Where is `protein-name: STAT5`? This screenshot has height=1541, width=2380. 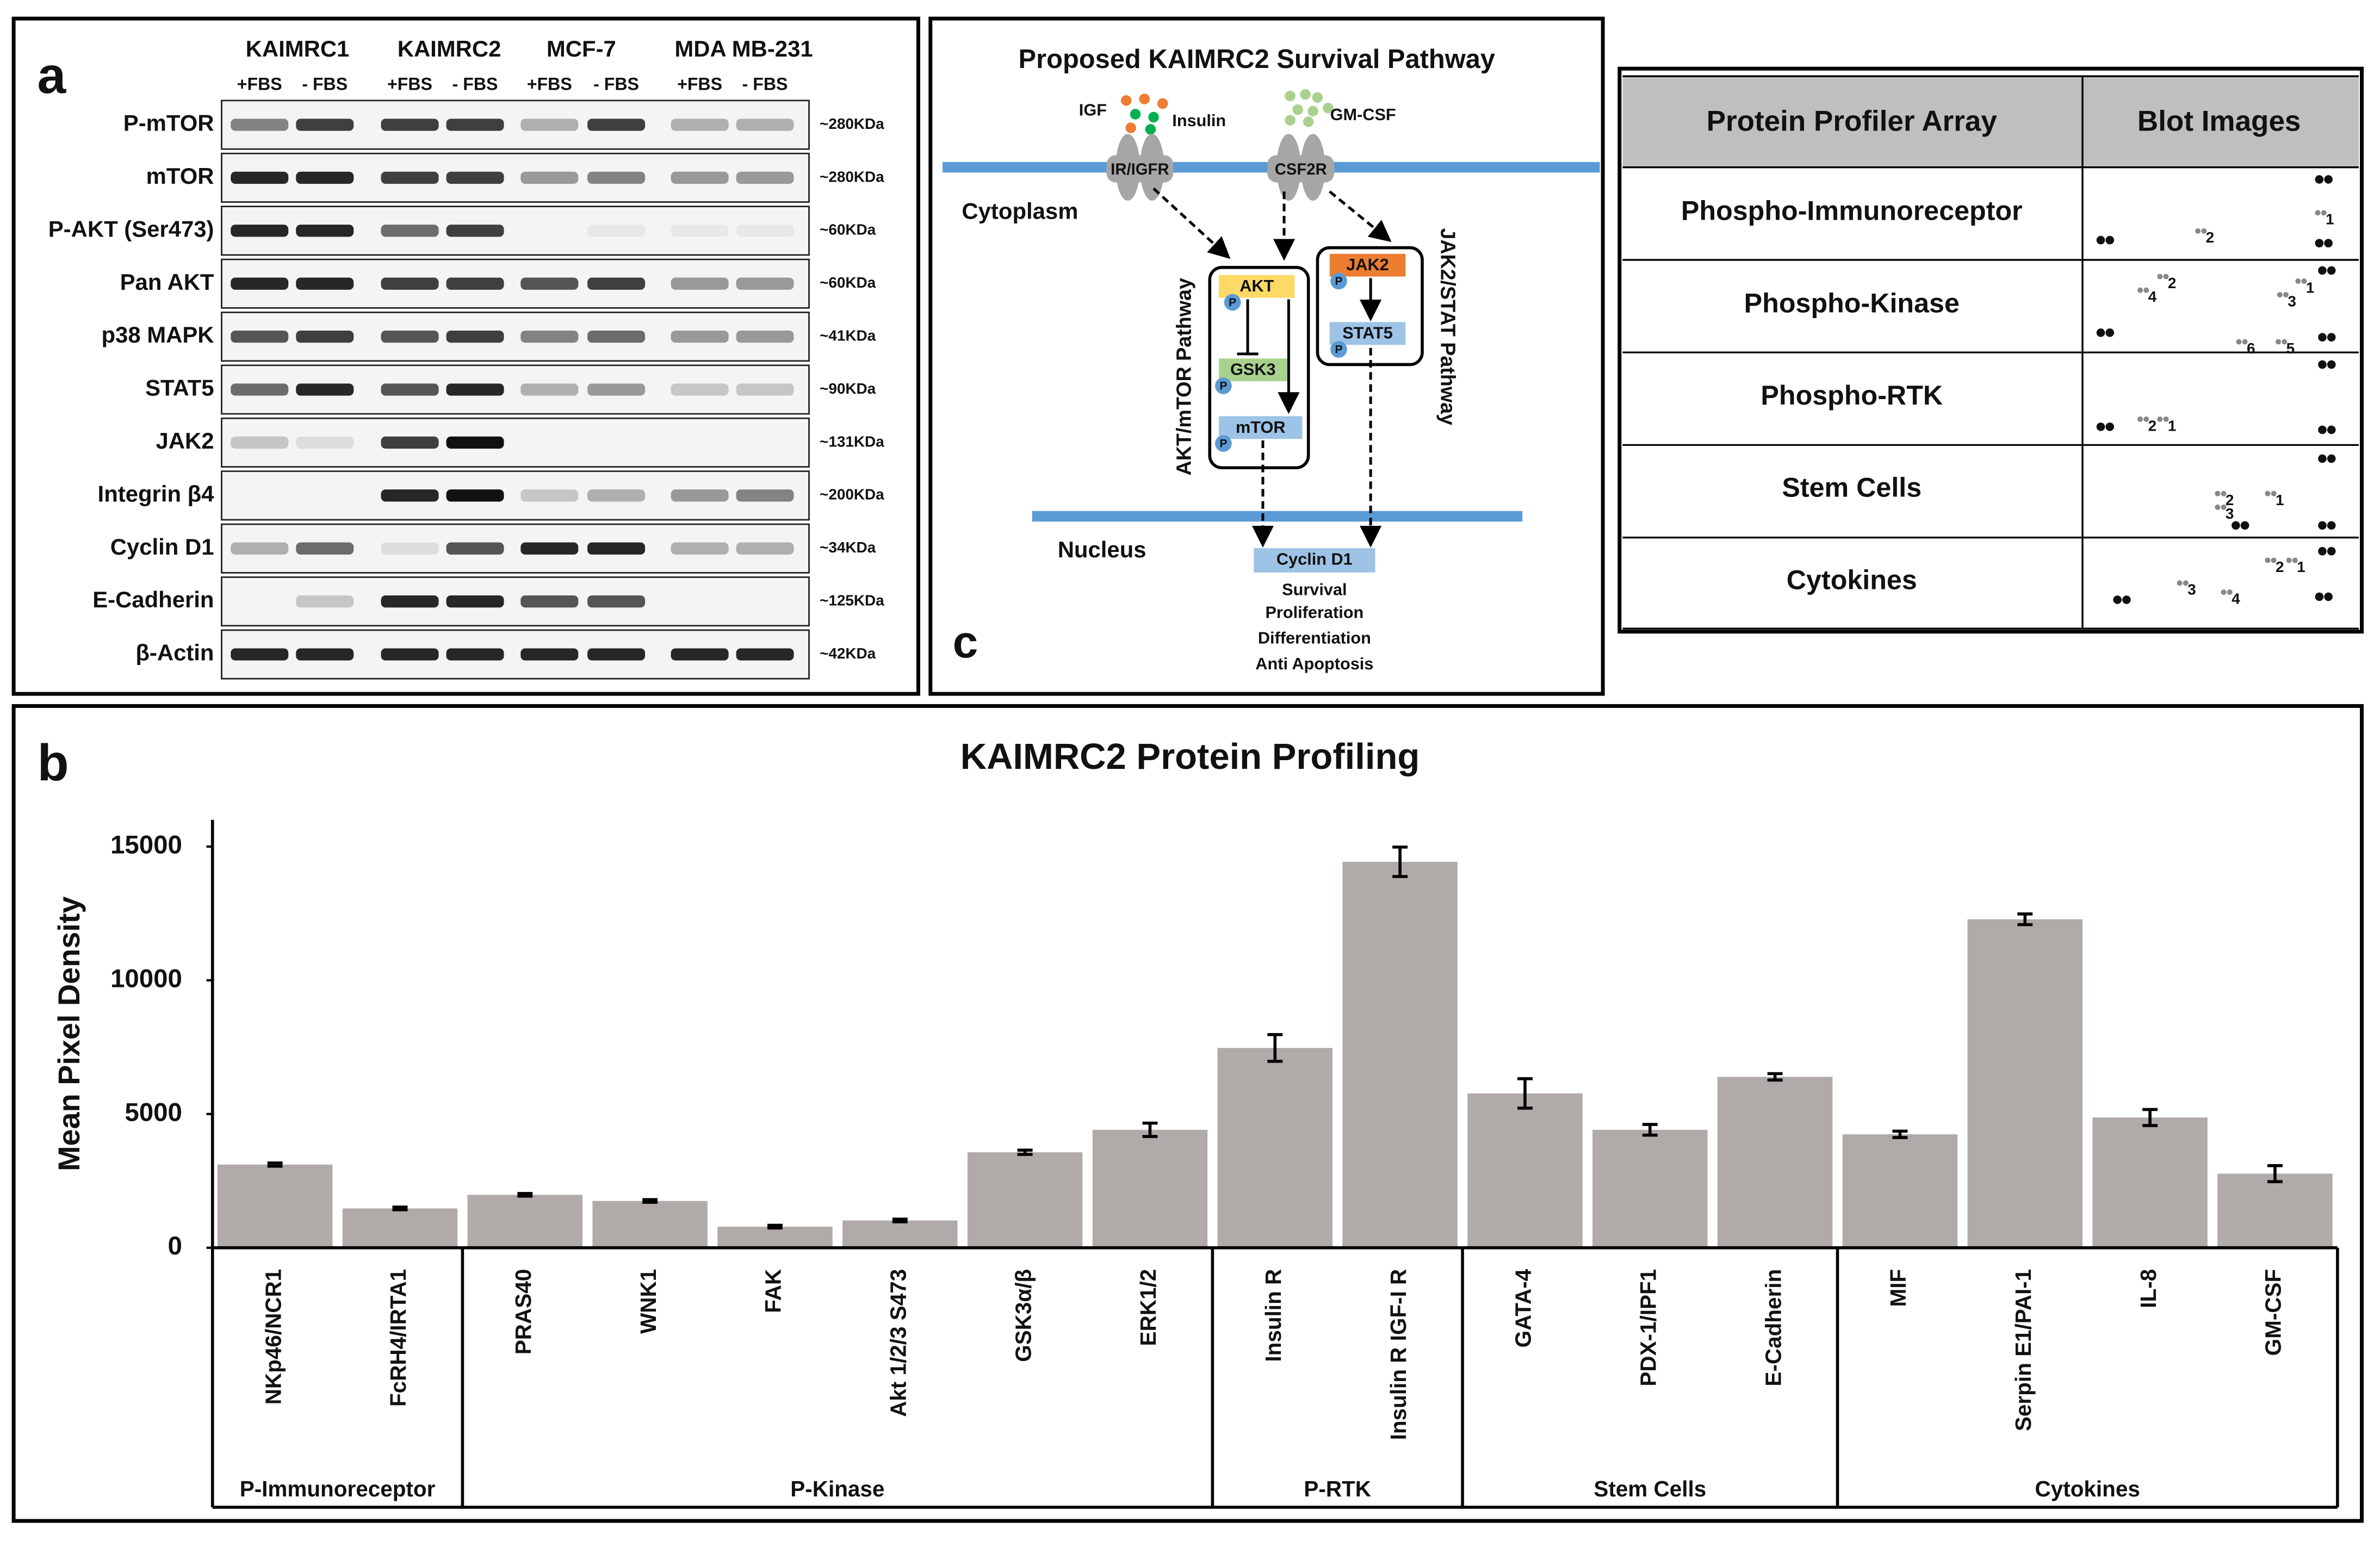
protein-name: STAT5 is located at coordinates (179, 388).